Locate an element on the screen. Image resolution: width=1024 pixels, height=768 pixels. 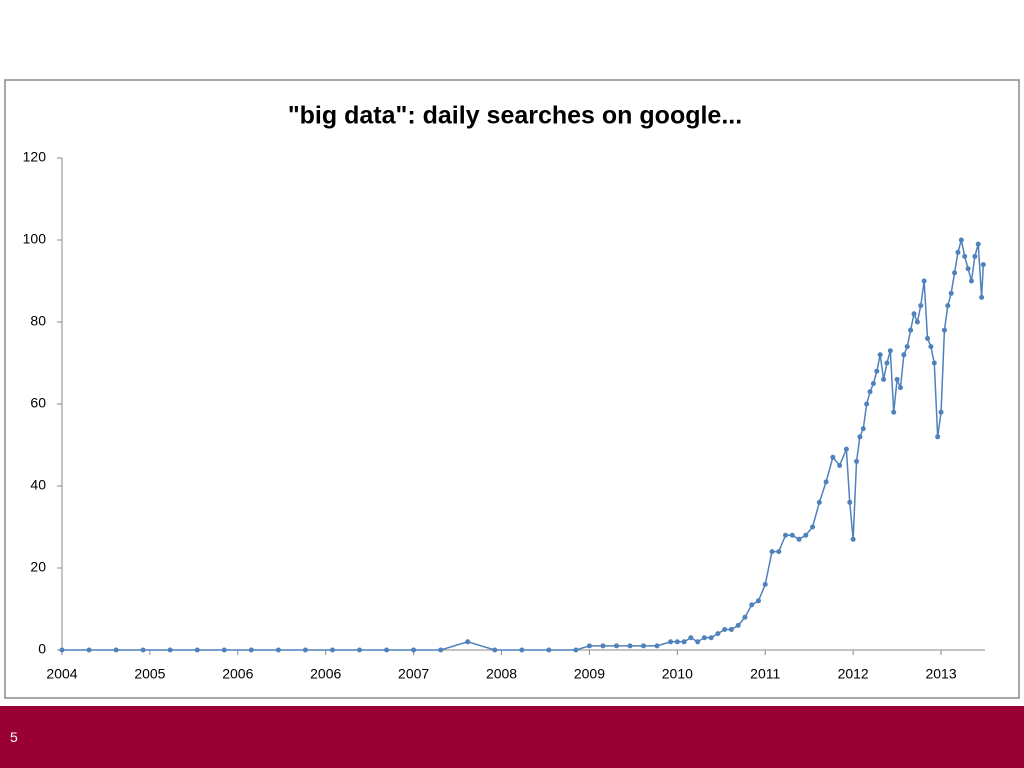
slide-number: 5 is located at coordinates (14, 737).